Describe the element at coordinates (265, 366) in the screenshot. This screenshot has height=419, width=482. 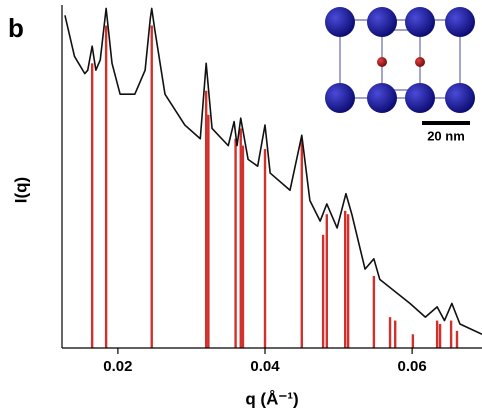
I see `x-tick-label: 0.04` at that location.